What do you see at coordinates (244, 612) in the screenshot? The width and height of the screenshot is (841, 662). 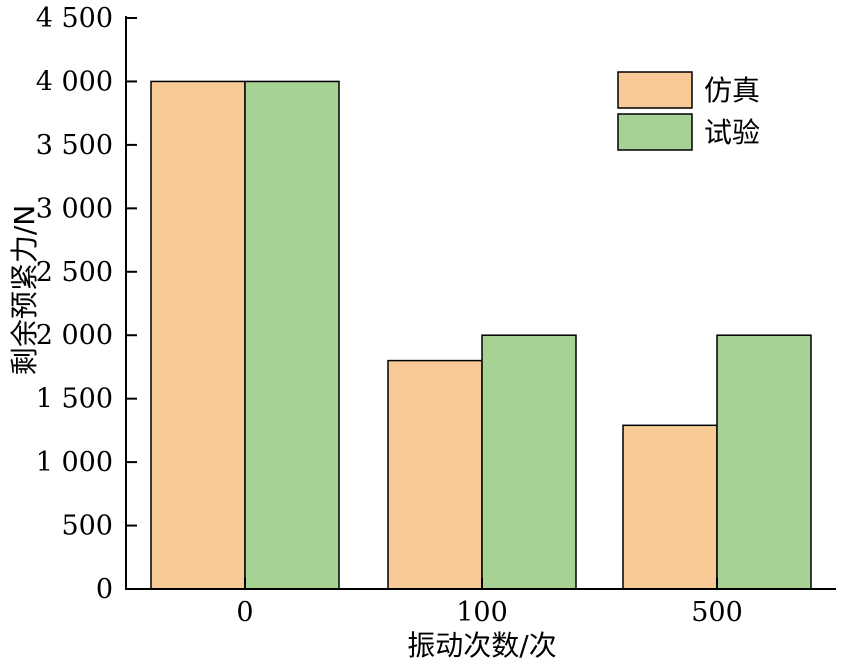 I see `x-tick-label: 0` at bounding box center [244, 612].